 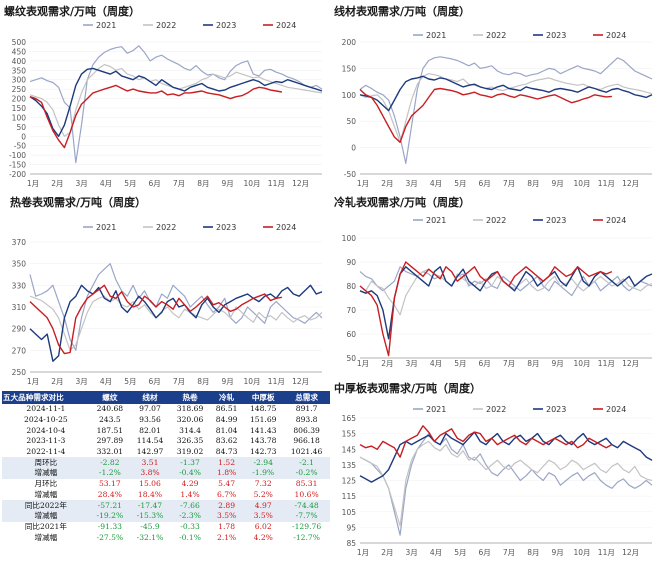 What do you see at coordinates (190, 463) in the screenshot?
I see `table-cell: -1.37` at bounding box center [190, 463].